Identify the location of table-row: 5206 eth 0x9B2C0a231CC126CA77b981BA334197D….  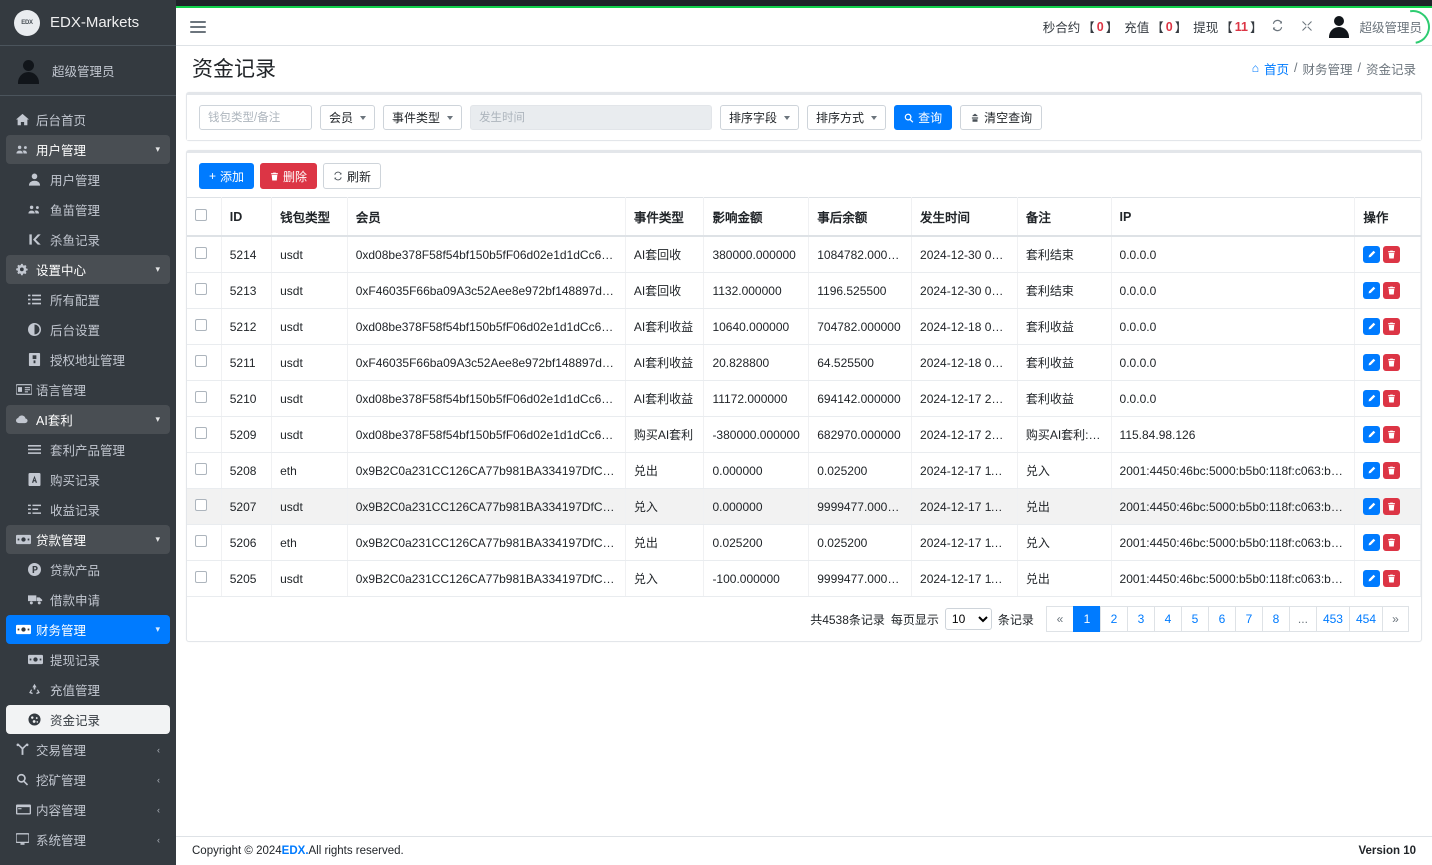
(804, 542).